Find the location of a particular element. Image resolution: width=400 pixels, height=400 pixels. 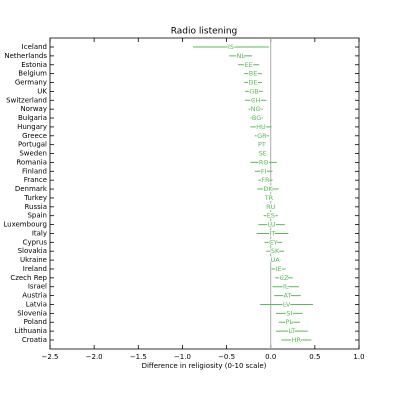

y-tick-label: Norway is located at coordinates (33, 109).